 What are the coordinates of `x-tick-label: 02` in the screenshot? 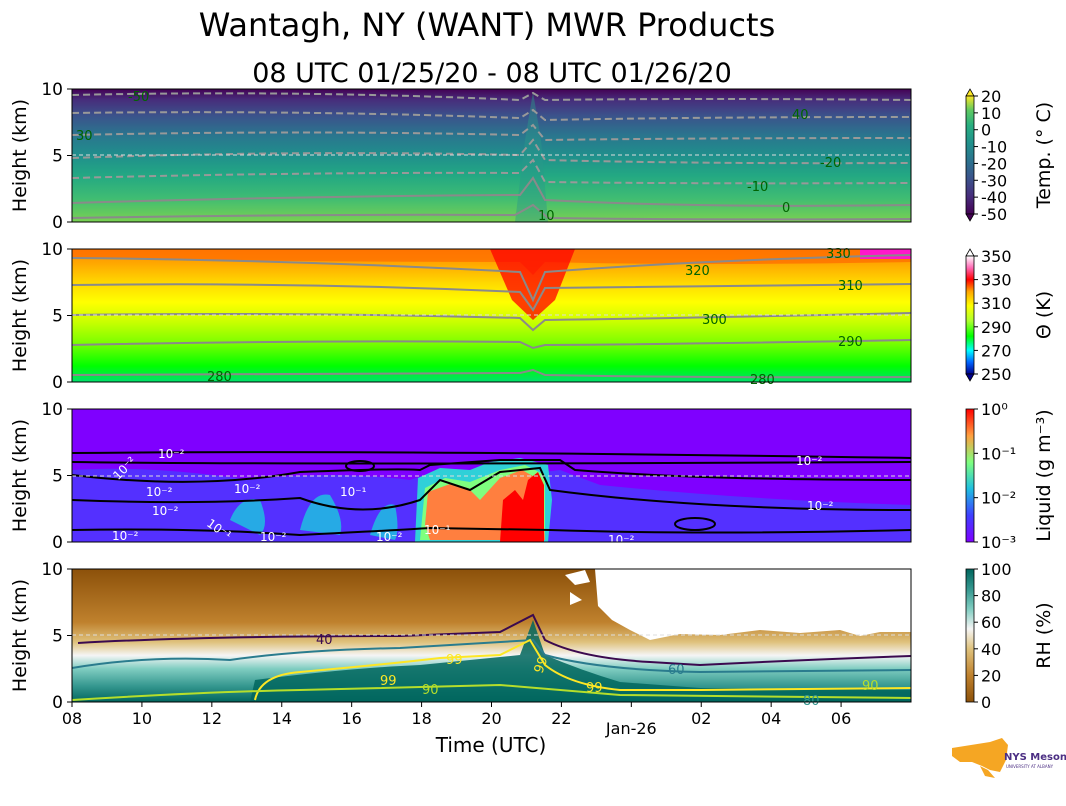 It's located at (701, 718).